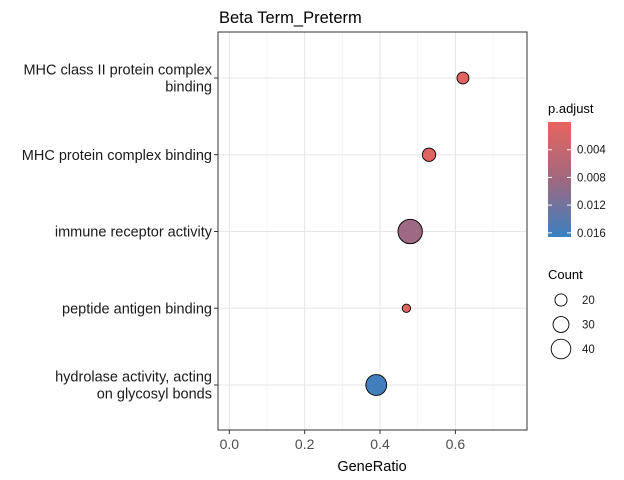  I want to click on x-axis-title: GeneRatio, so click(371, 467).